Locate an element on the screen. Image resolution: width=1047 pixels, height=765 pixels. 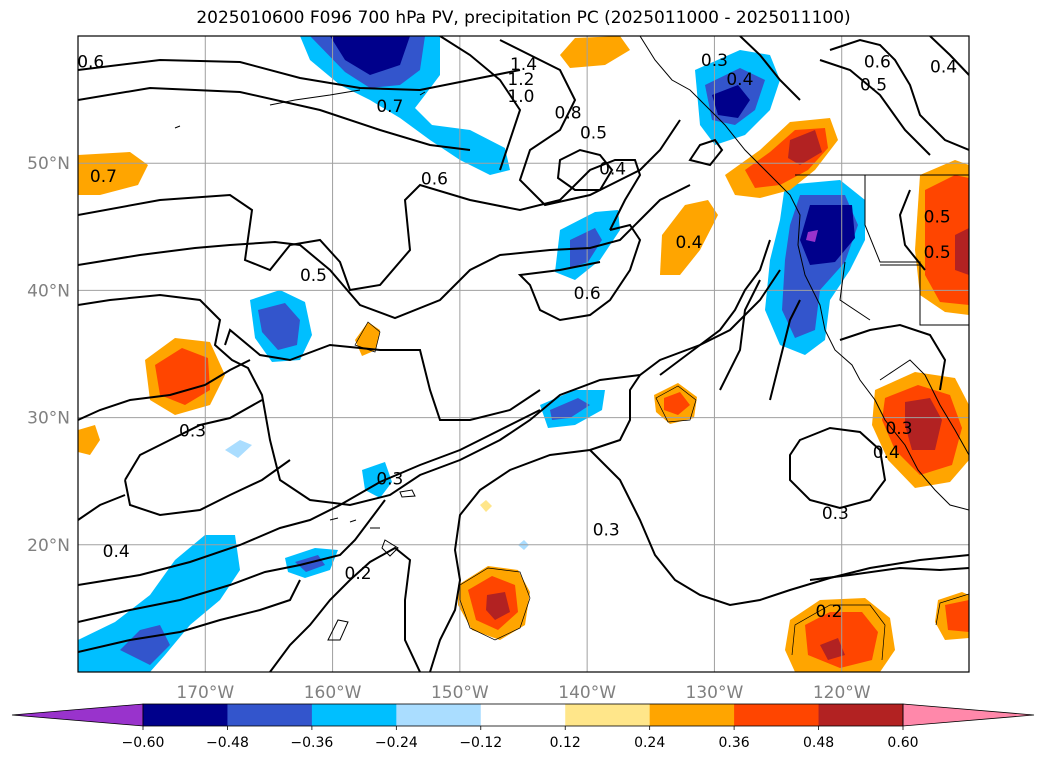
contour-label: 1.0 is located at coordinates (520, 97).